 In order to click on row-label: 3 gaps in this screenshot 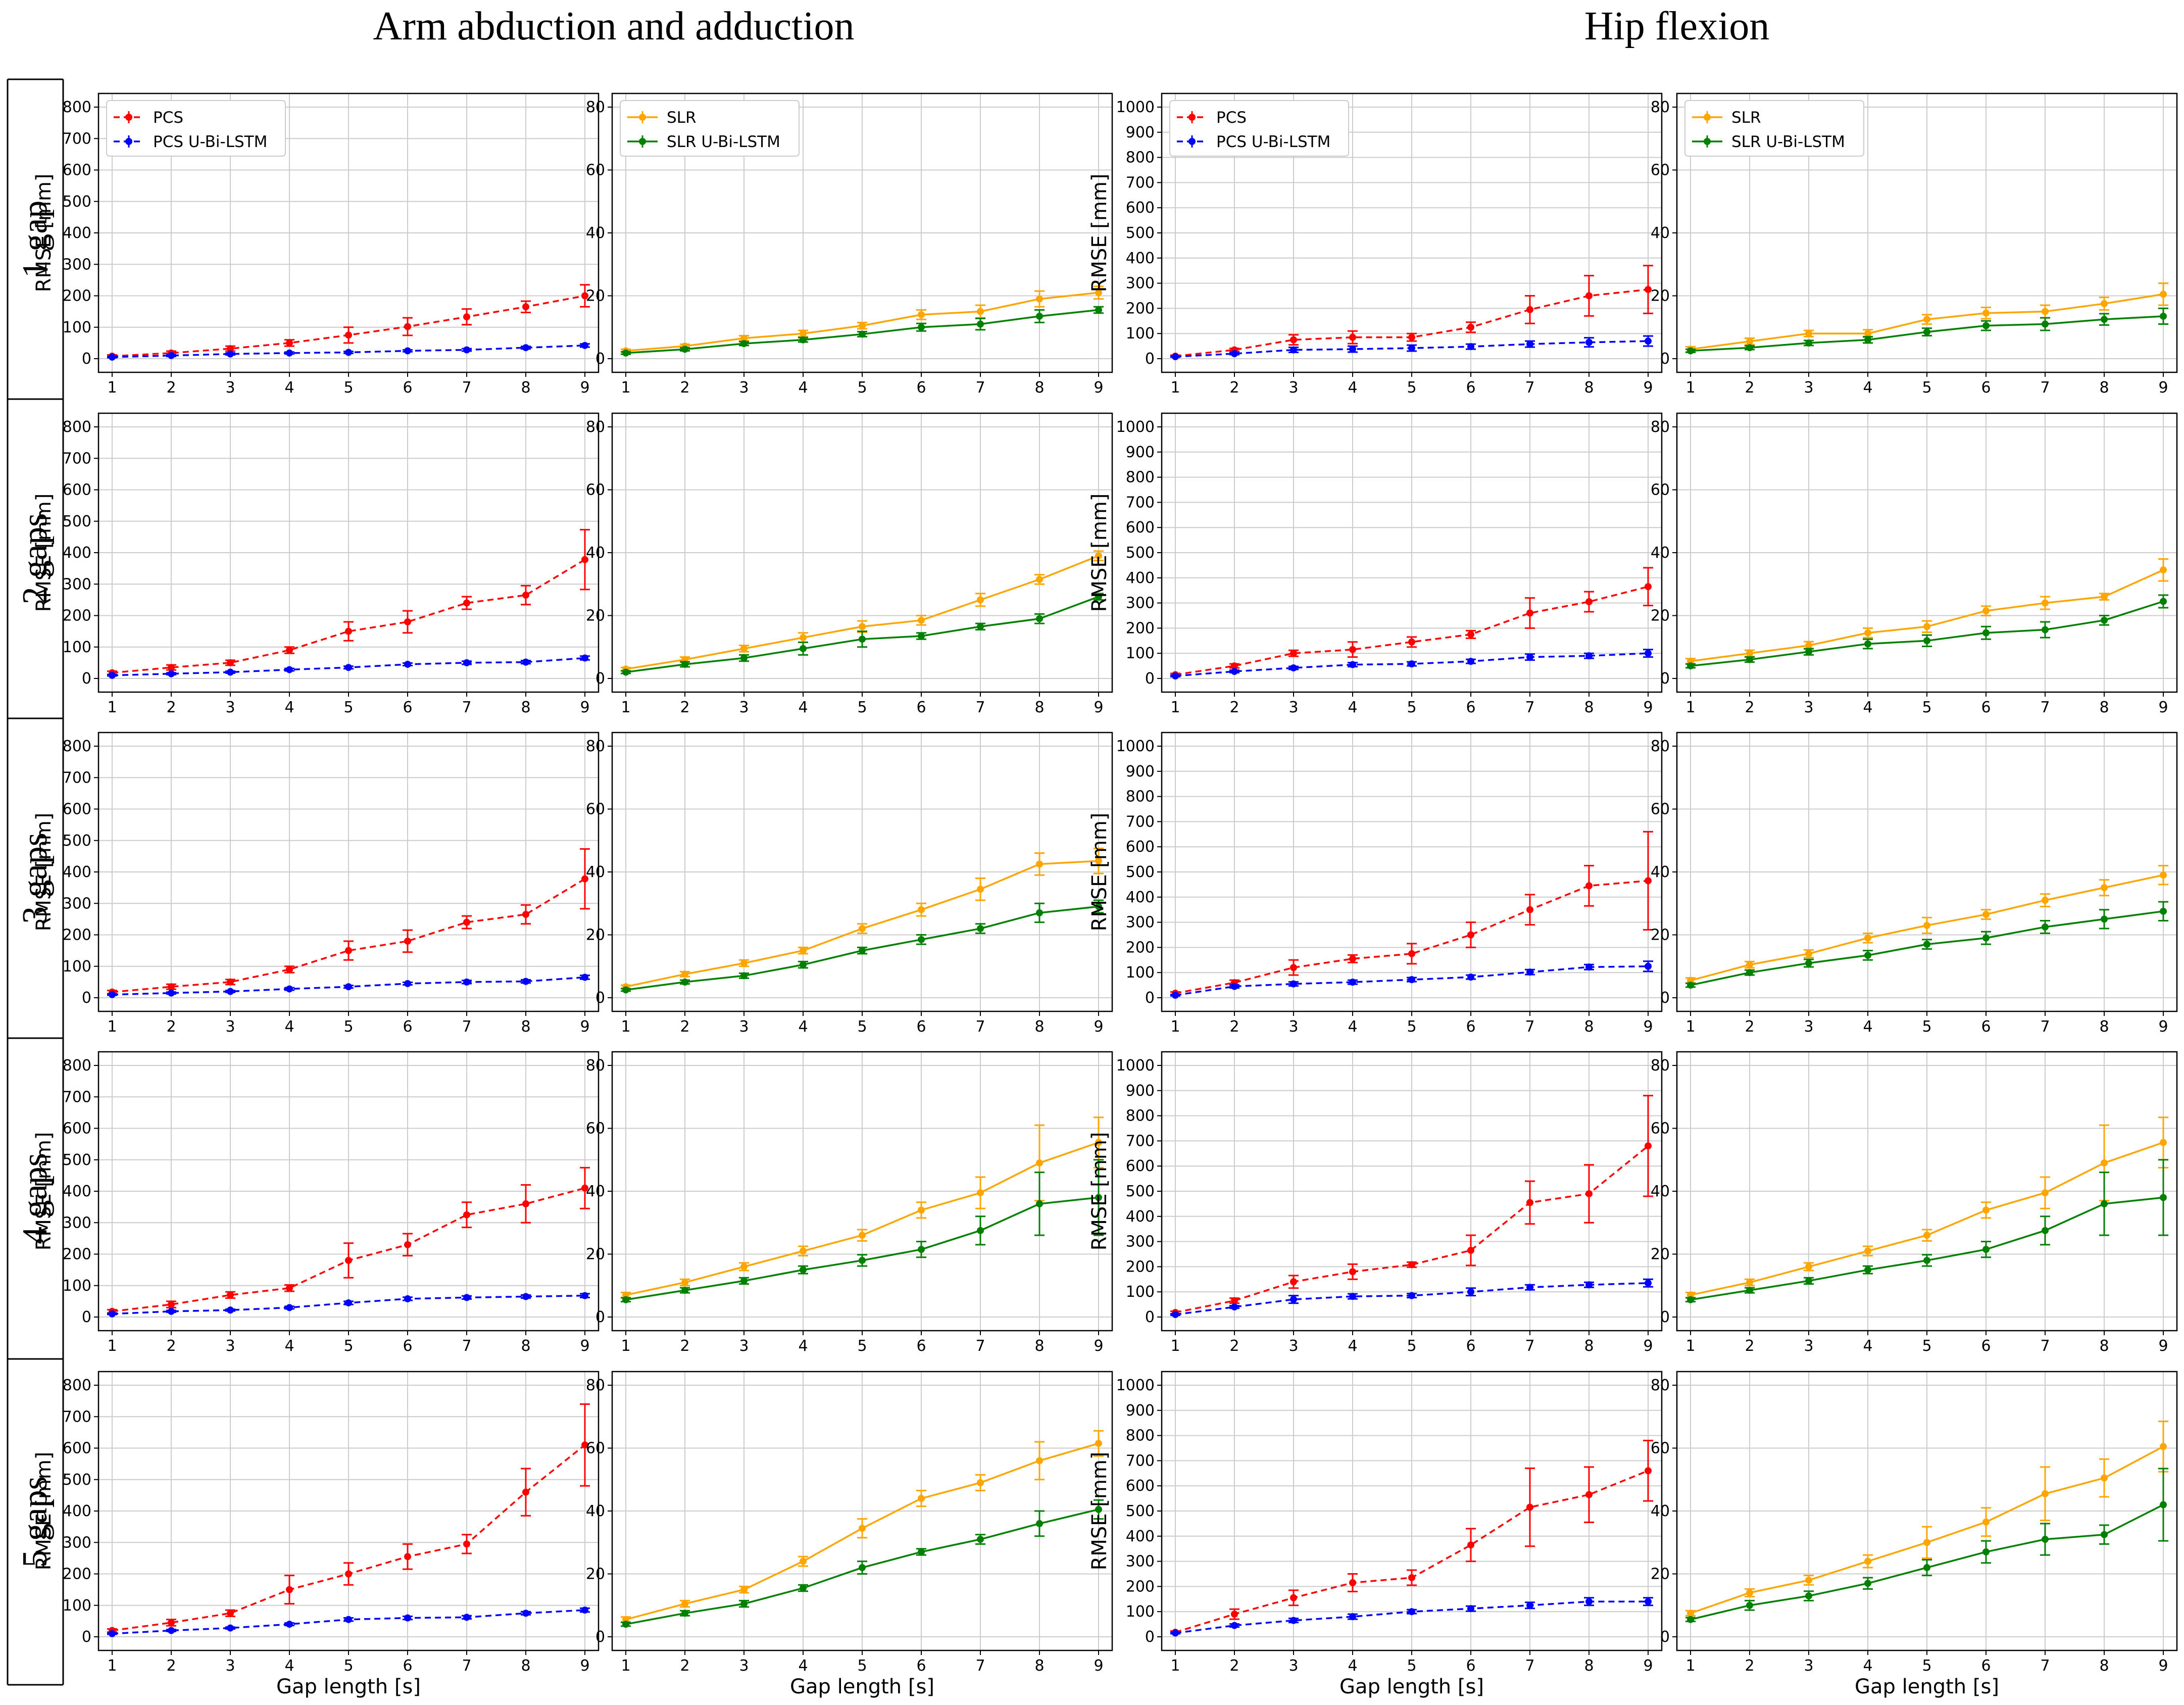, I will do `click(35, 878)`.